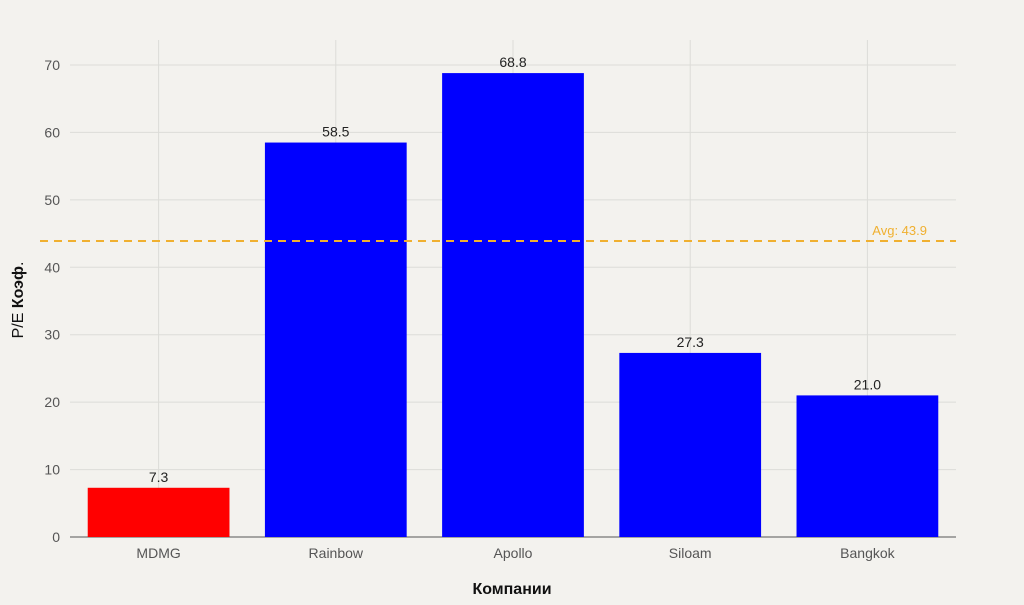 Image resolution: width=1024 pixels, height=605 pixels. What do you see at coordinates (511, 589) in the screenshot?
I see `x-axis-label: Компании` at bounding box center [511, 589].